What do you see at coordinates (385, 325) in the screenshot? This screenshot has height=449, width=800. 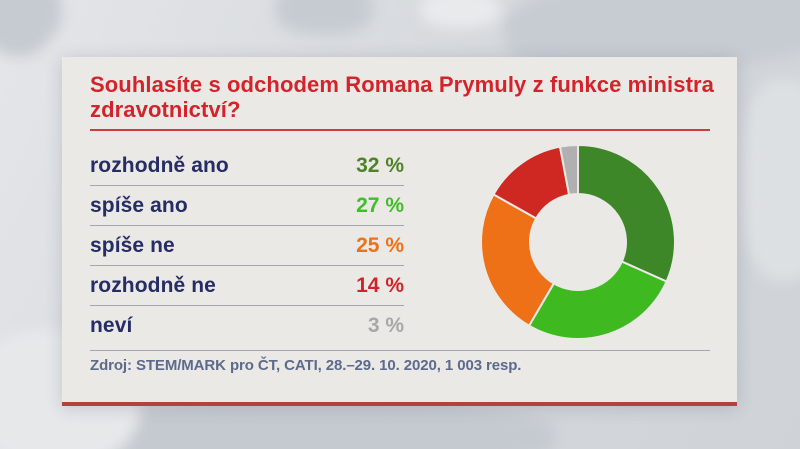 I see `answer-value: 3 %` at bounding box center [385, 325].